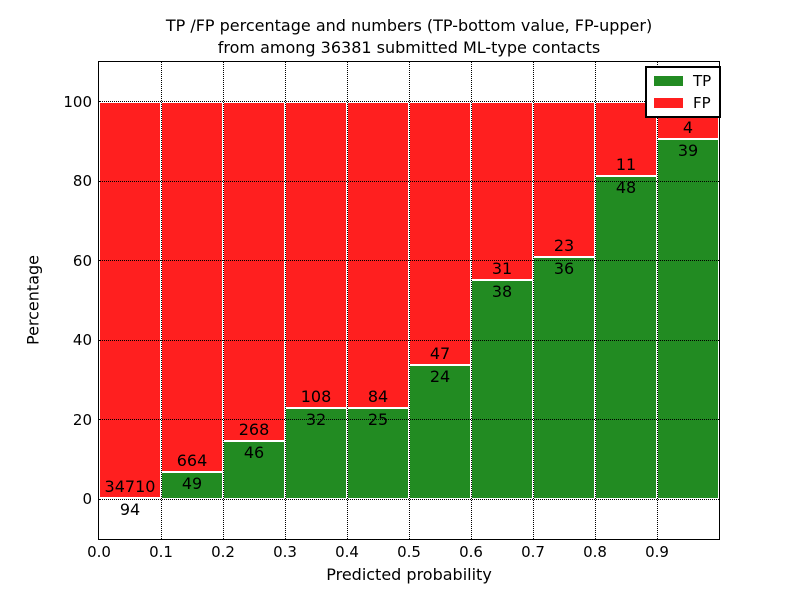 This screenshot has height=600, width=800. Describe the element at coordinates (316, 397) in the screenshot. I see `bar-label-fp: 108` at that location.